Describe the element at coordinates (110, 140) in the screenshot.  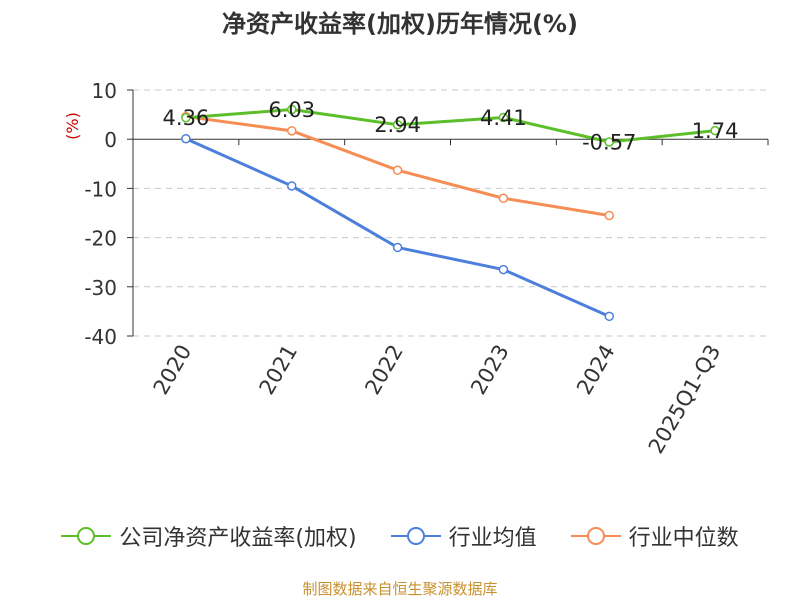
I see `y-tick-label: 0` at that location.